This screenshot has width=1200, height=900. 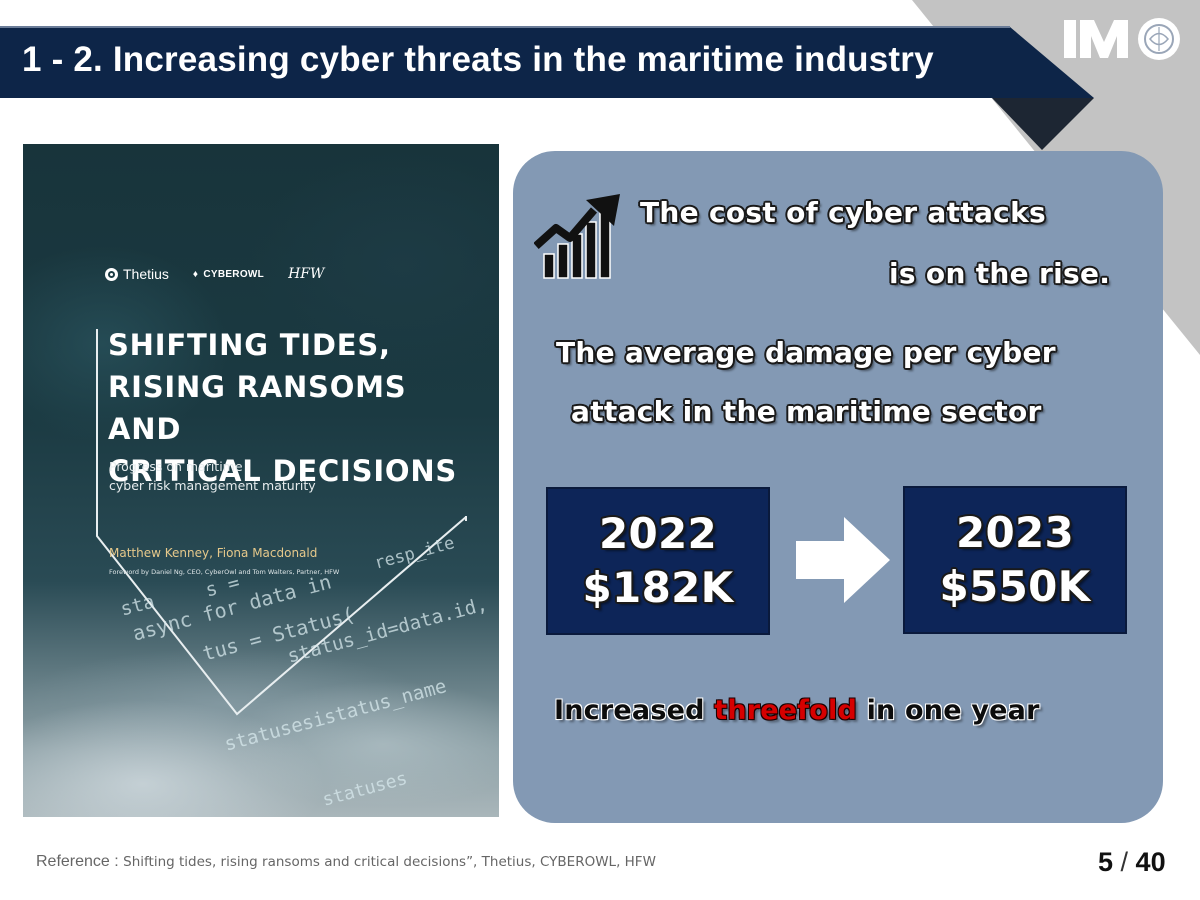 What do you see at coordinates (1000, 273) in the screenshot?
I see `headline-line-2: is on the rise.` at bounding box center [1000, 273].